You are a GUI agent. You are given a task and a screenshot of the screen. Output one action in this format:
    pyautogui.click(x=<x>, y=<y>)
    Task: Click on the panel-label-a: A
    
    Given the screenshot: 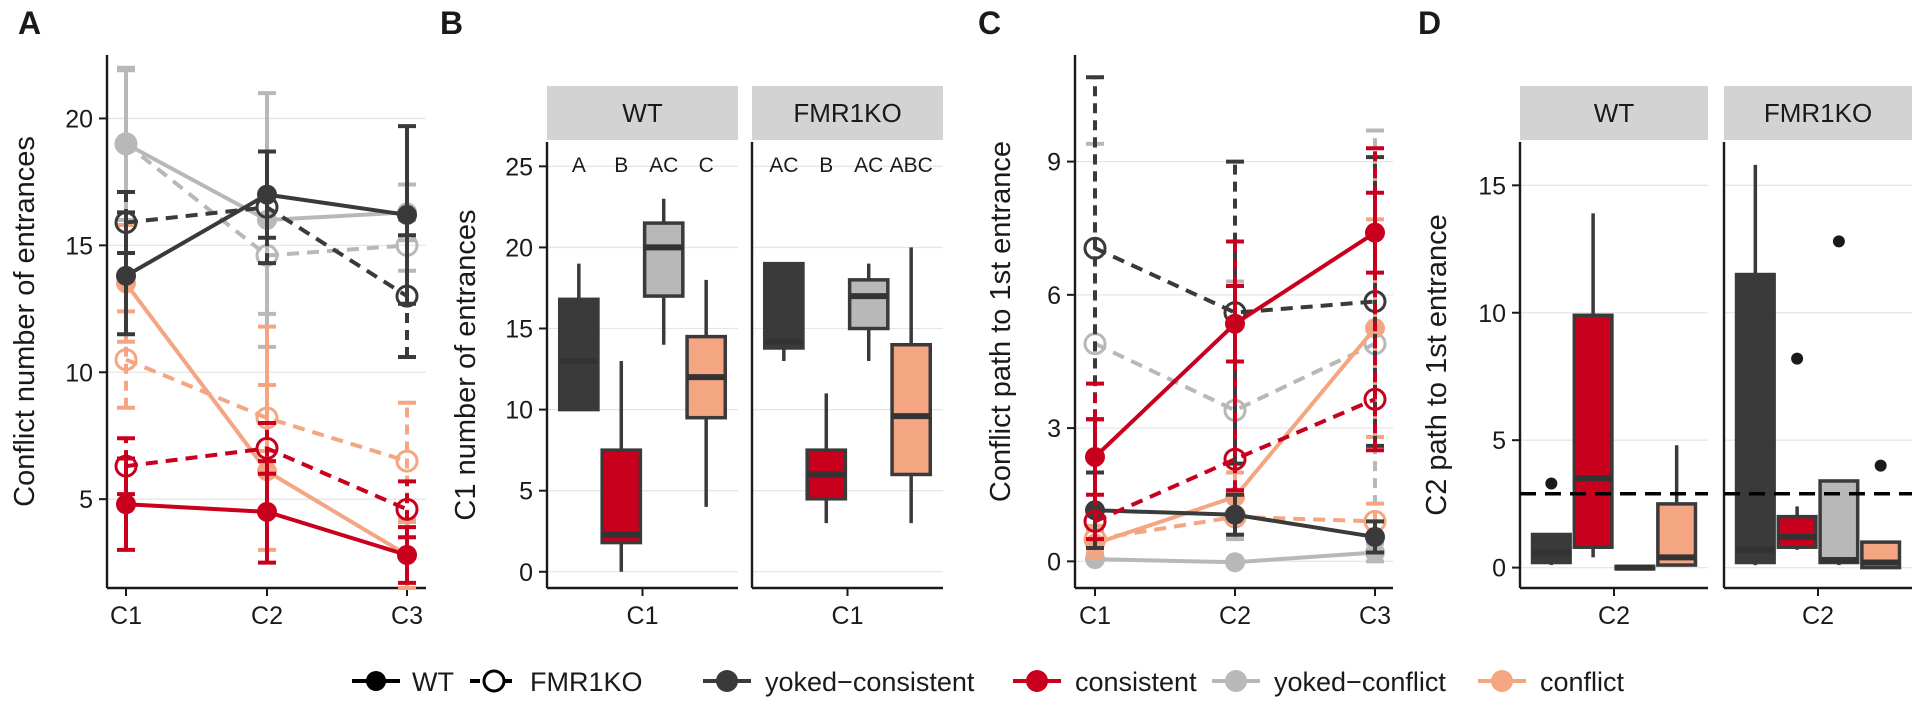 What is the action you would take?
    pyautogui.click(x=29, y=23)
    